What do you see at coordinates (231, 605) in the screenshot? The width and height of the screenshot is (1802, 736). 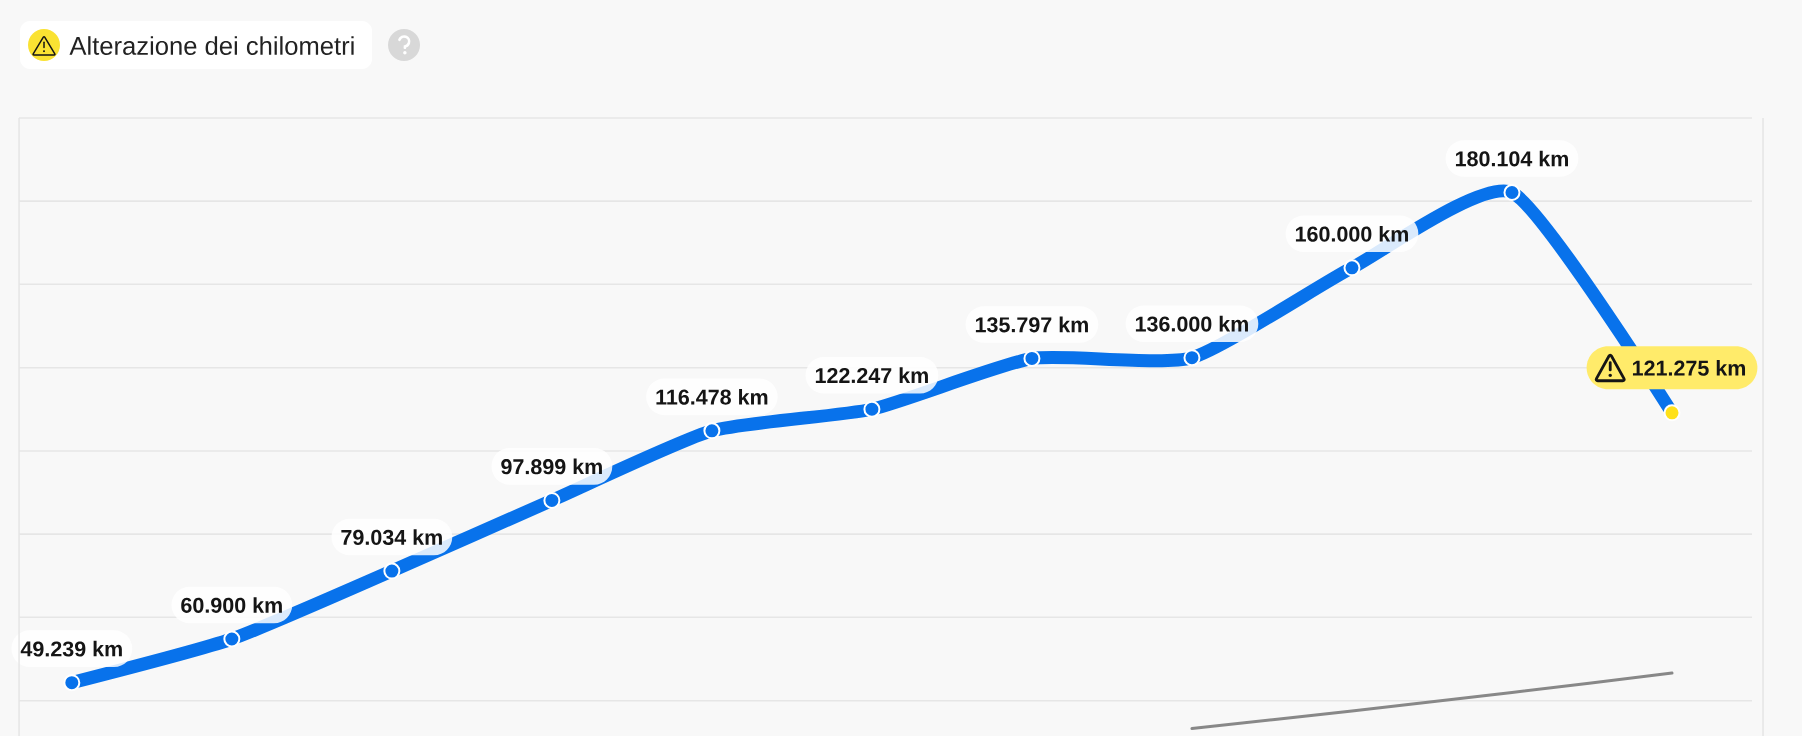 I see `data-label: 60.900 km` at bounding box center [231, 605].